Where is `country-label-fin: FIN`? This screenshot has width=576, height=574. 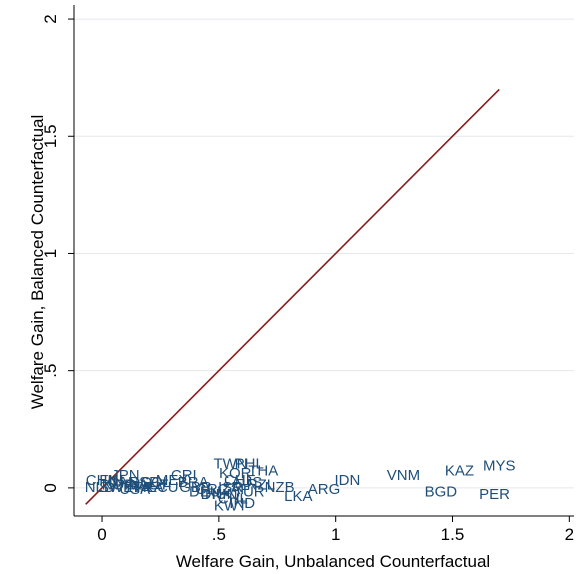
country-label-fin: FIN is located at coordinates (111, 480).